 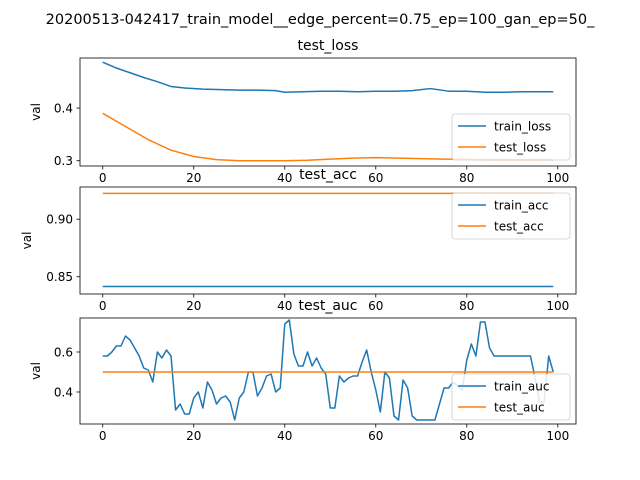 What do you see at coordinates (519, 227) in the screenshot?
I see `legend-label: test_acc` at bounding box center [519, 227].